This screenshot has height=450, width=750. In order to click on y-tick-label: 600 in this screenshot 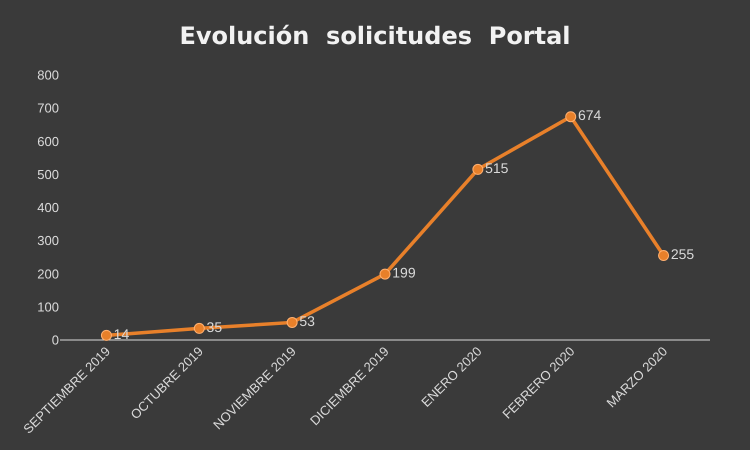, I will do `click(48, 141)`.